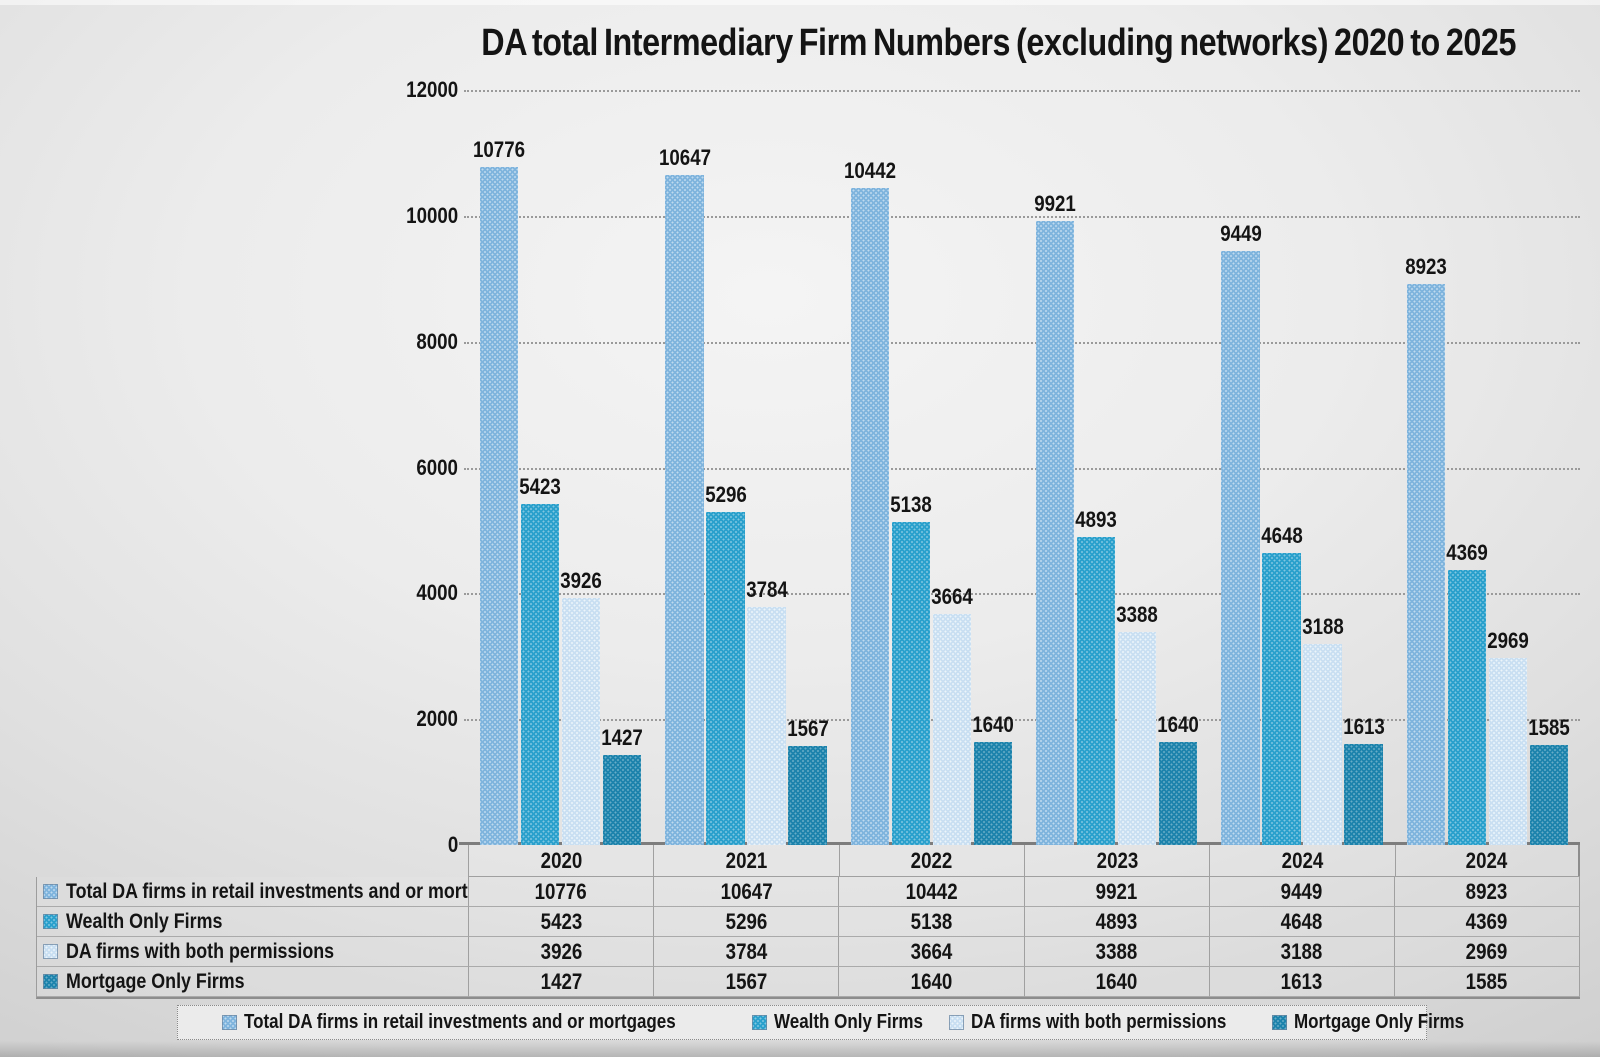  I want to click on bar-da-firms-with-both-permissions-col6, so click(1508, 751).